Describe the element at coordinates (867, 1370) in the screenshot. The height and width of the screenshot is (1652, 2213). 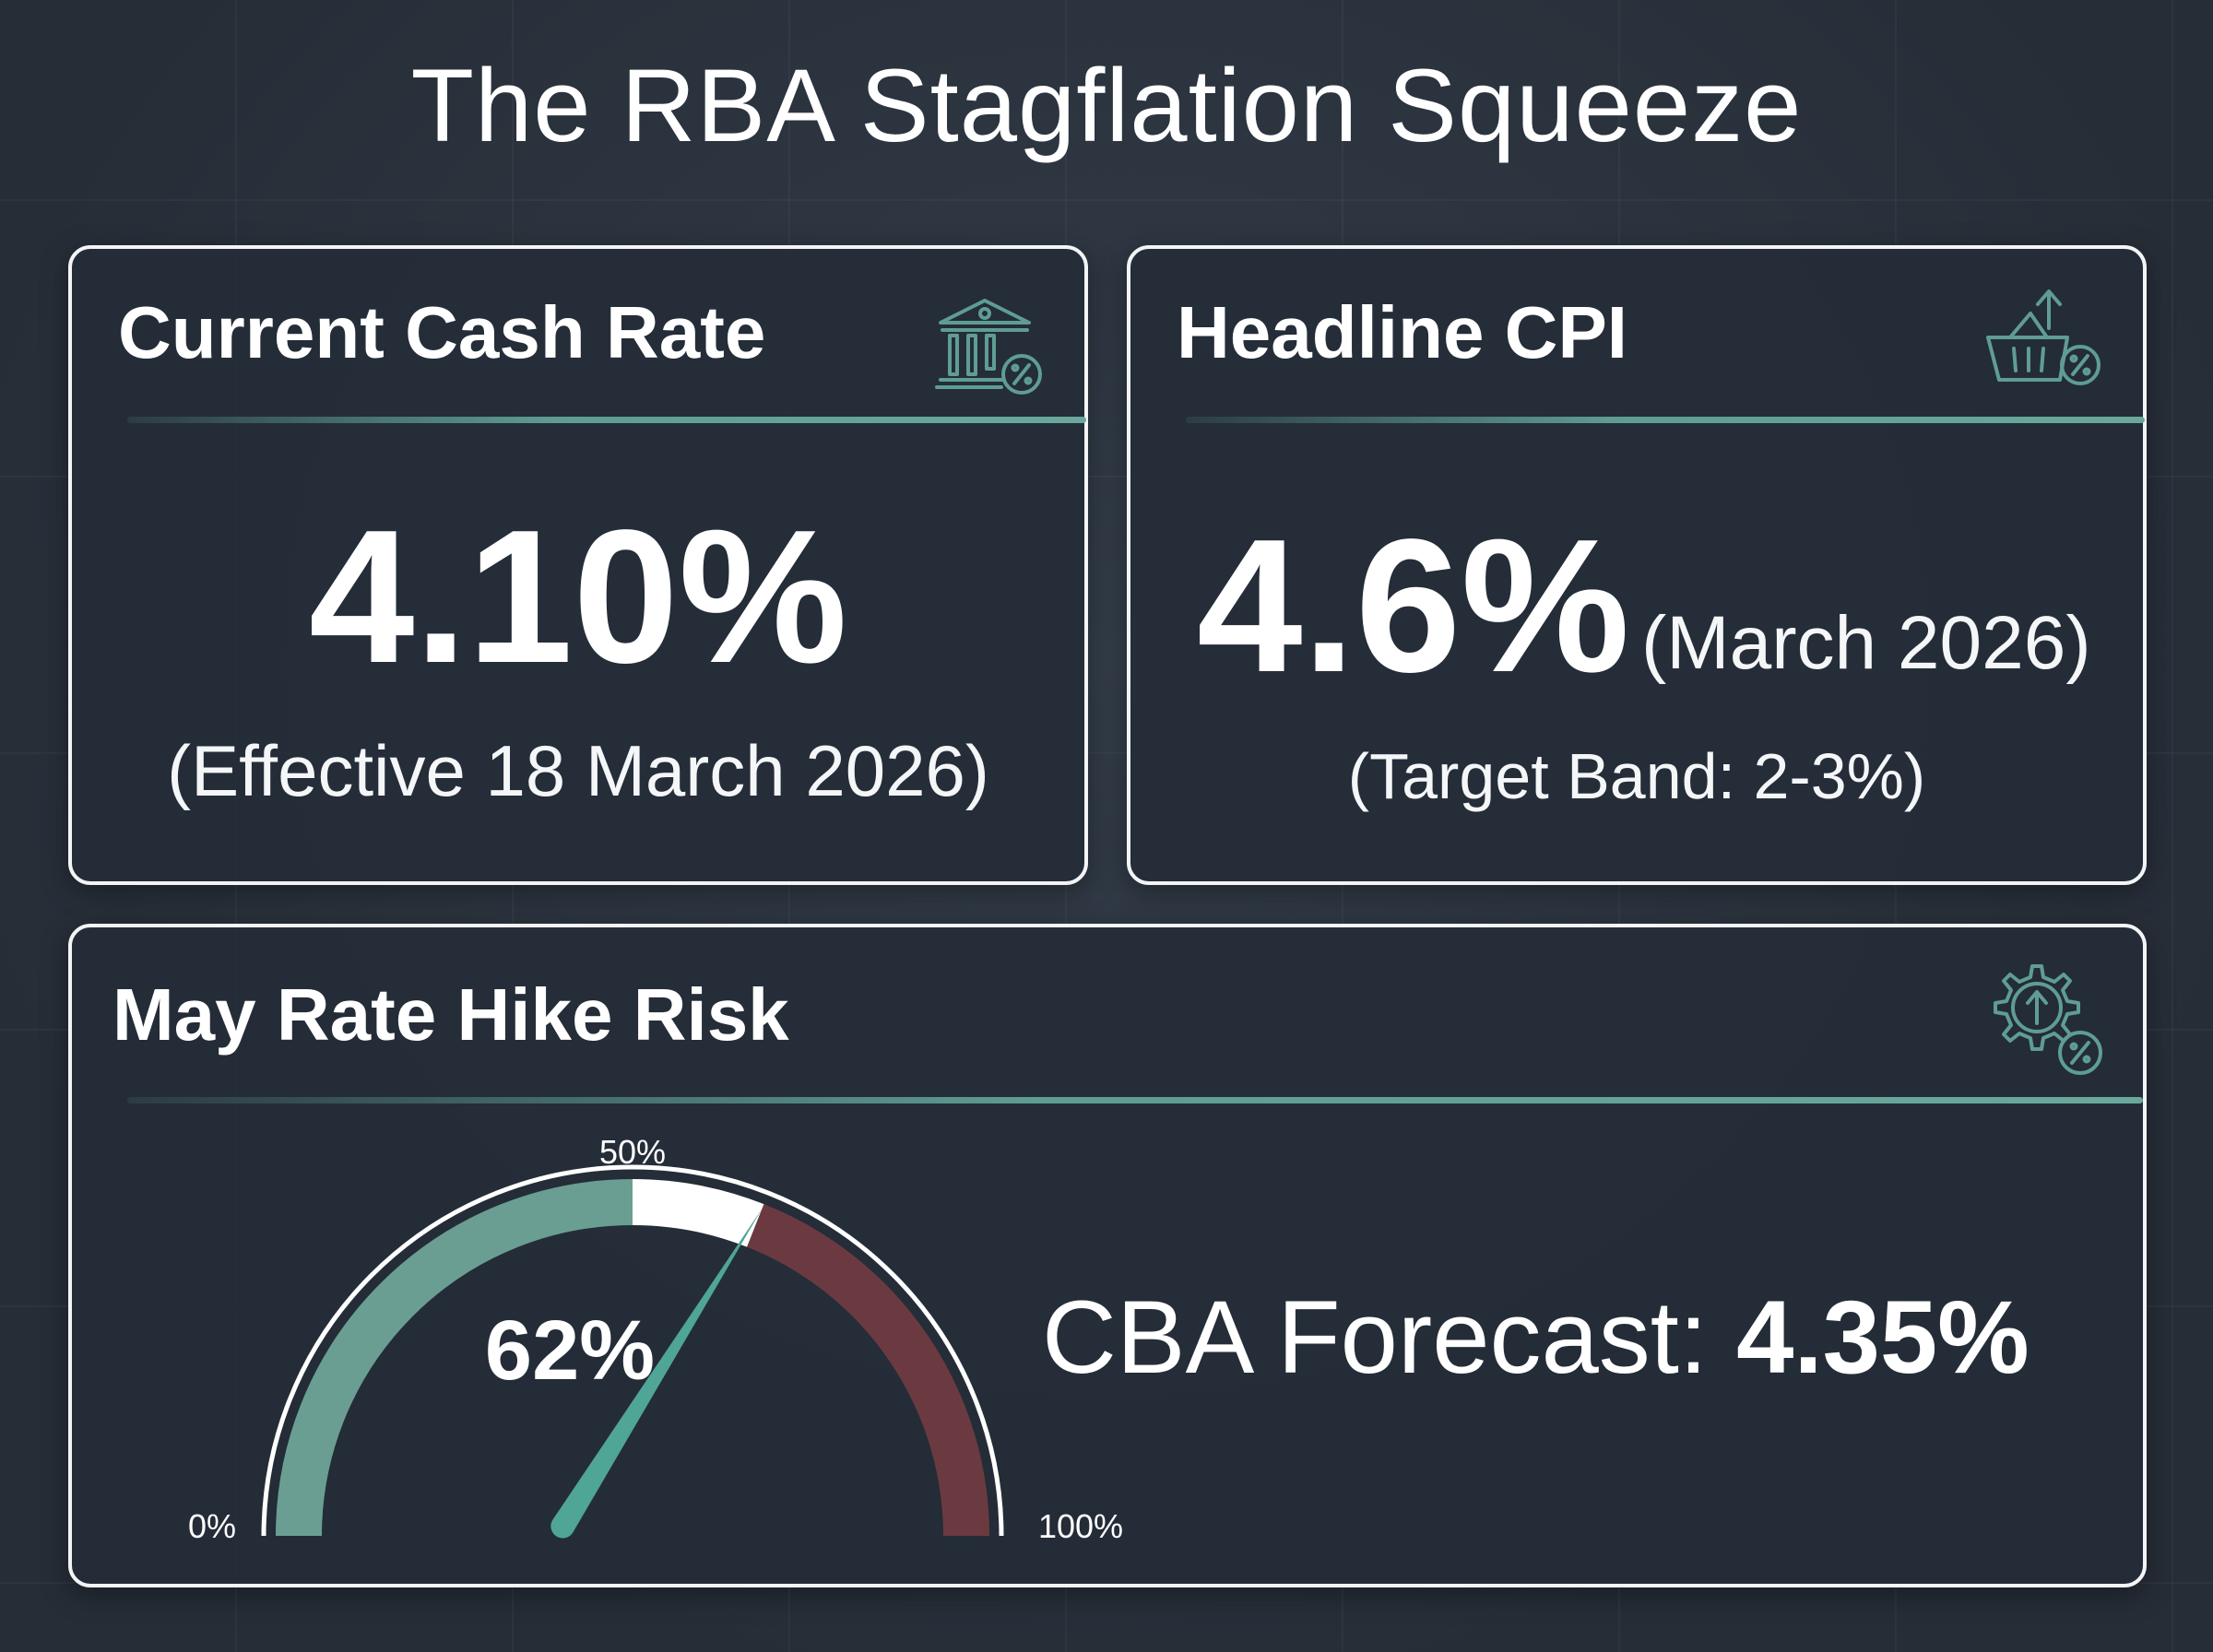
I see `gauge-band-high` at that location.